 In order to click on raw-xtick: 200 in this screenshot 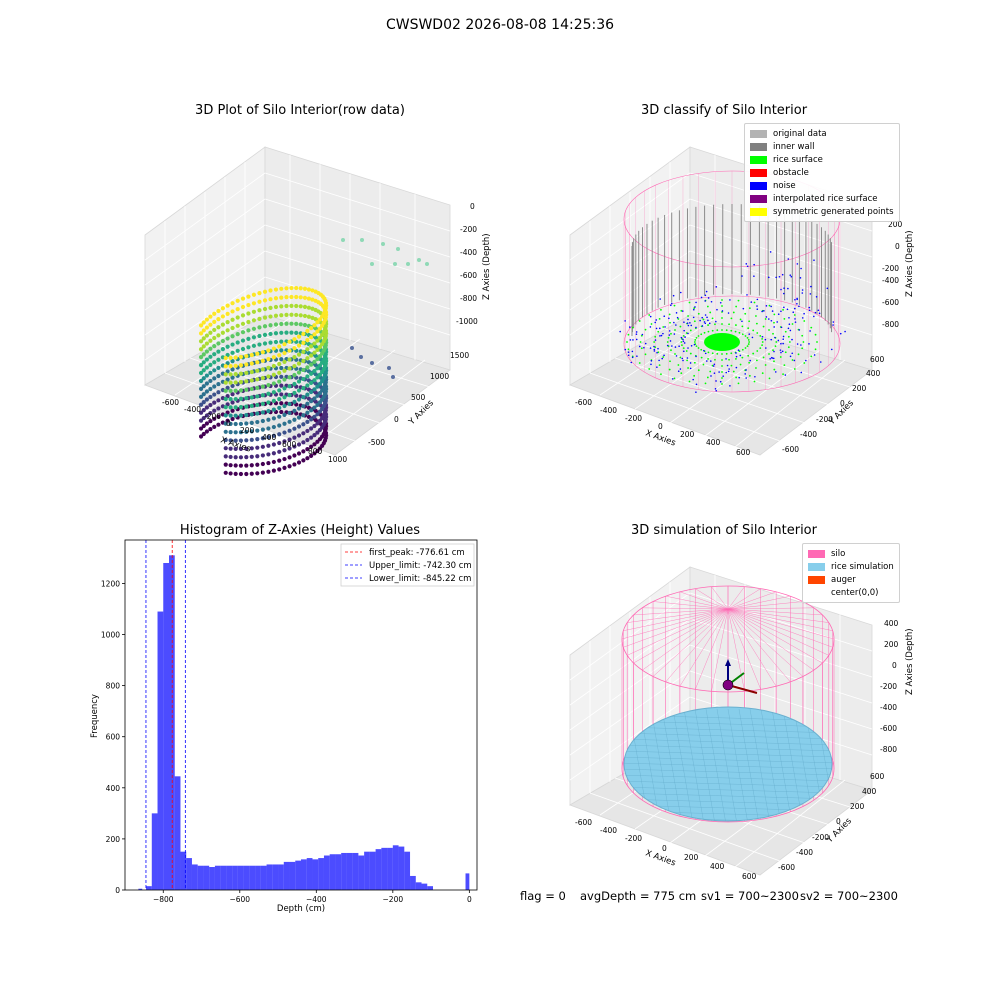, I will do `click(247, 430)`.